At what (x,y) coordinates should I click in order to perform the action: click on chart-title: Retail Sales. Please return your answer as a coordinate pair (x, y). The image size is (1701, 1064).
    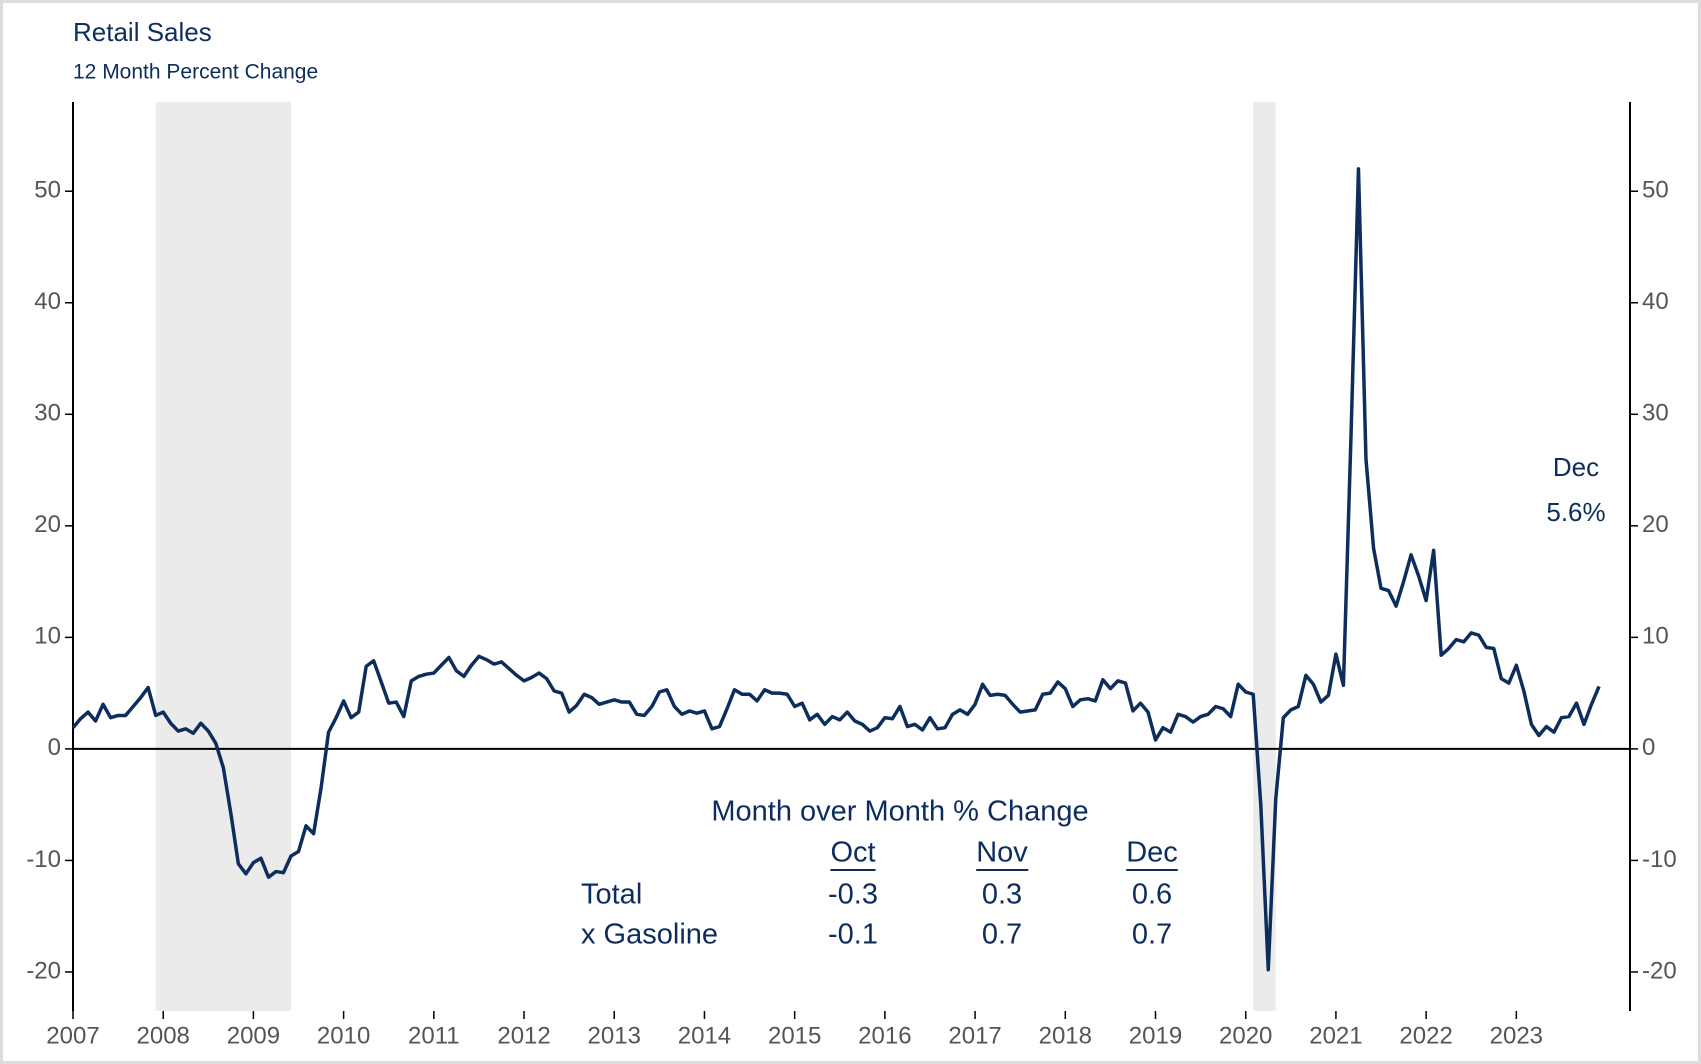
    Looking at the image, I should click on (142, 32).